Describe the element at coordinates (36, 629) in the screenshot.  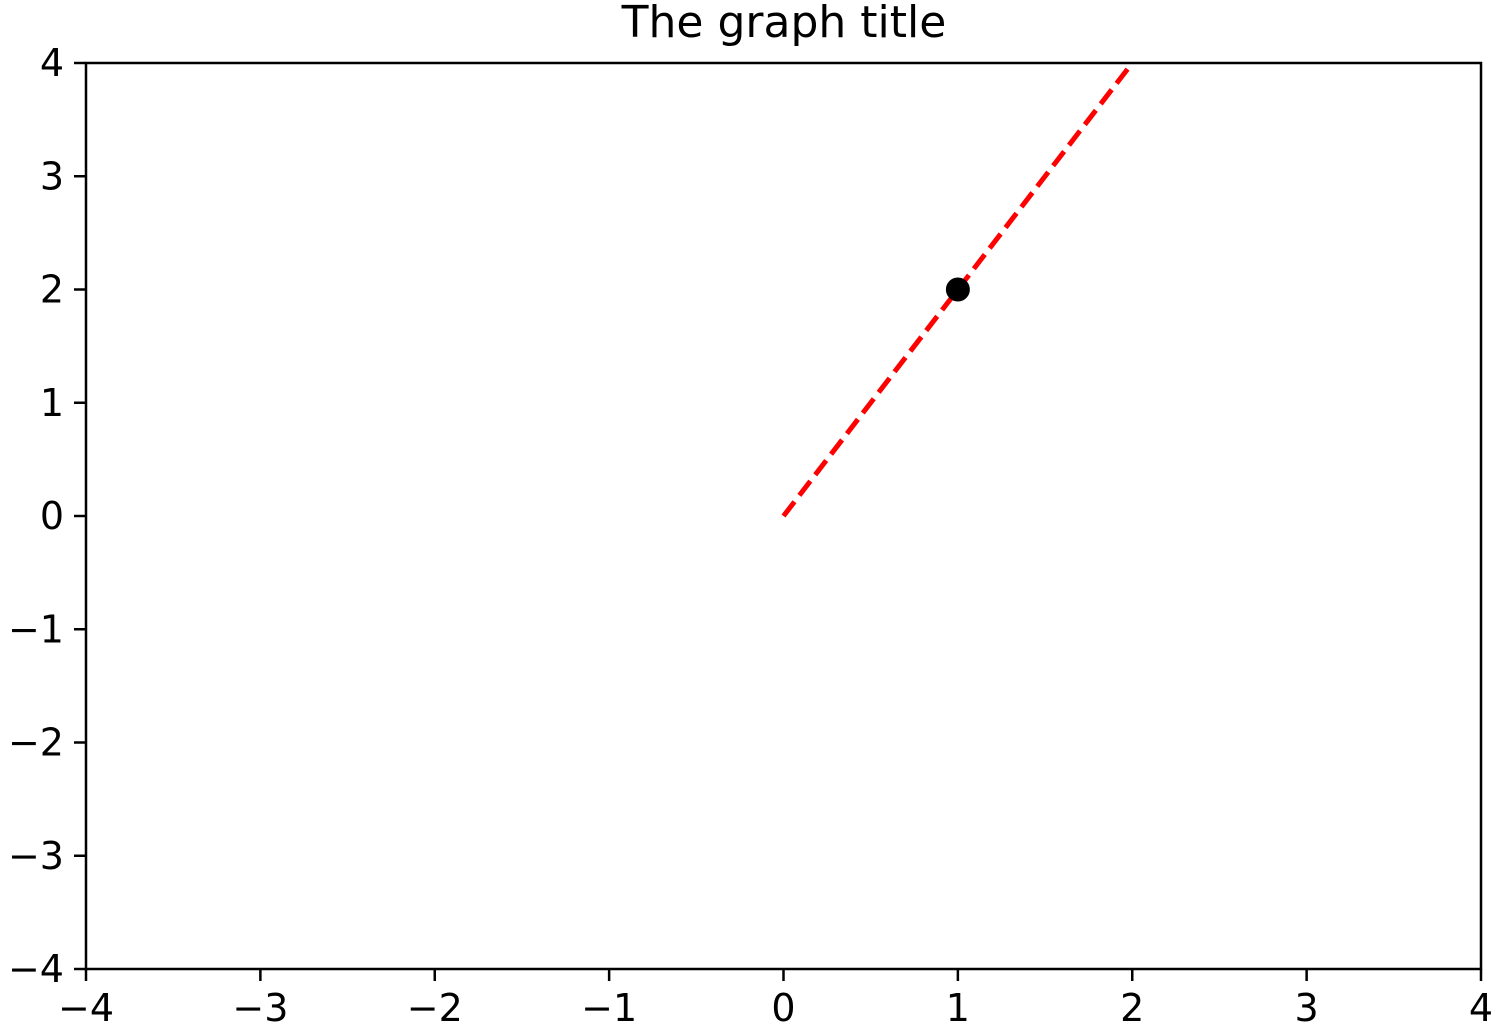
I see `y-tick-label: −1` at that location.